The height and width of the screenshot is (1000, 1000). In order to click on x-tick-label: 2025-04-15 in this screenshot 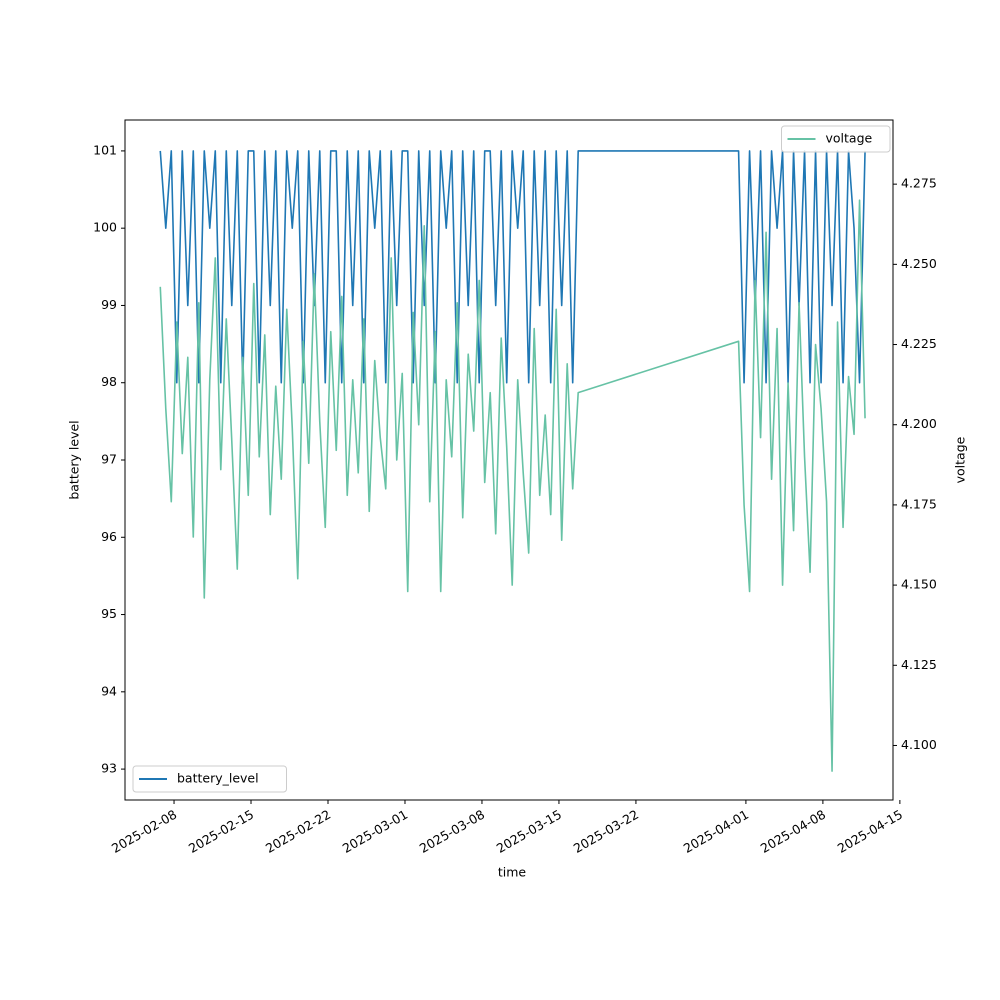, I will do `click(870, 831)`.